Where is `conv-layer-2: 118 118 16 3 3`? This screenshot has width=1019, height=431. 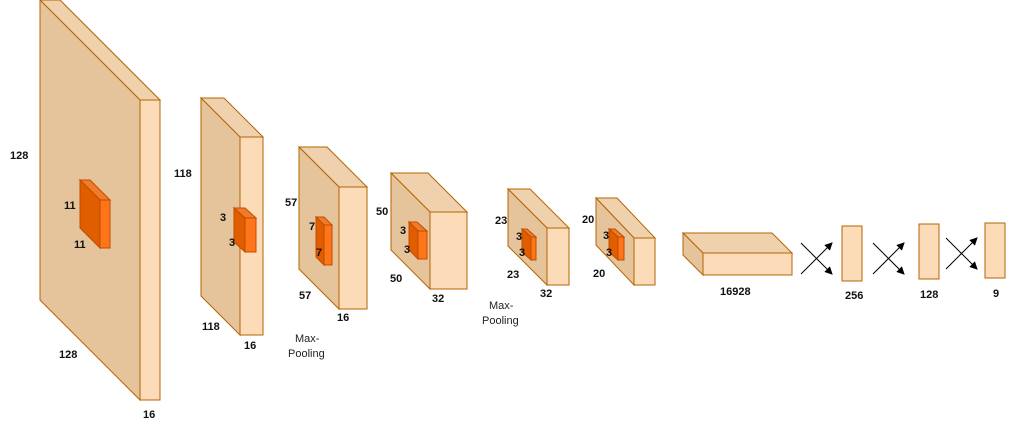
conv-layer-2: 118 118 16 3 3 is located at coordinates (219, 224).